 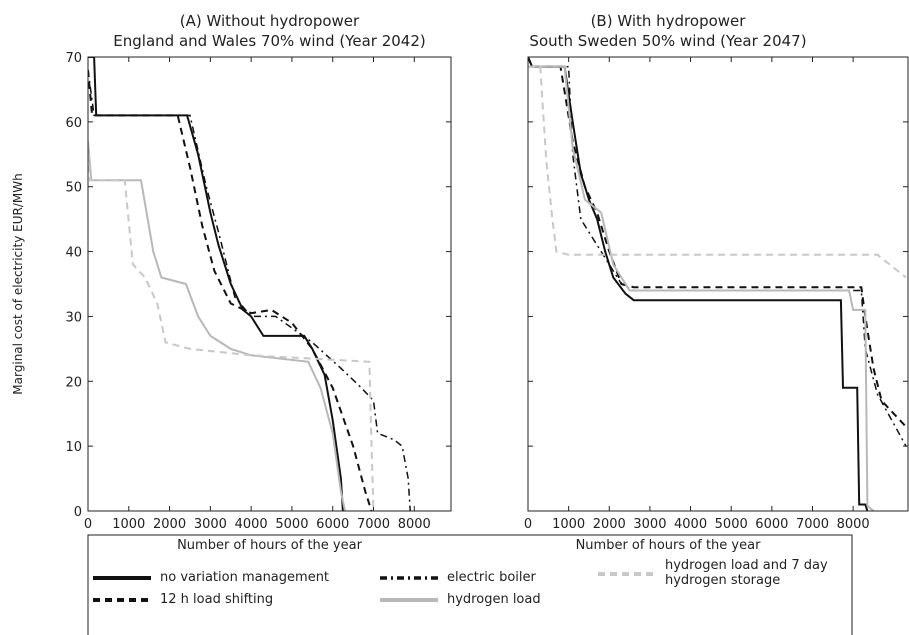 I want to click on legend-label: hydrogen load and 7 day hydrogen storage, so click(x=746, y=573).